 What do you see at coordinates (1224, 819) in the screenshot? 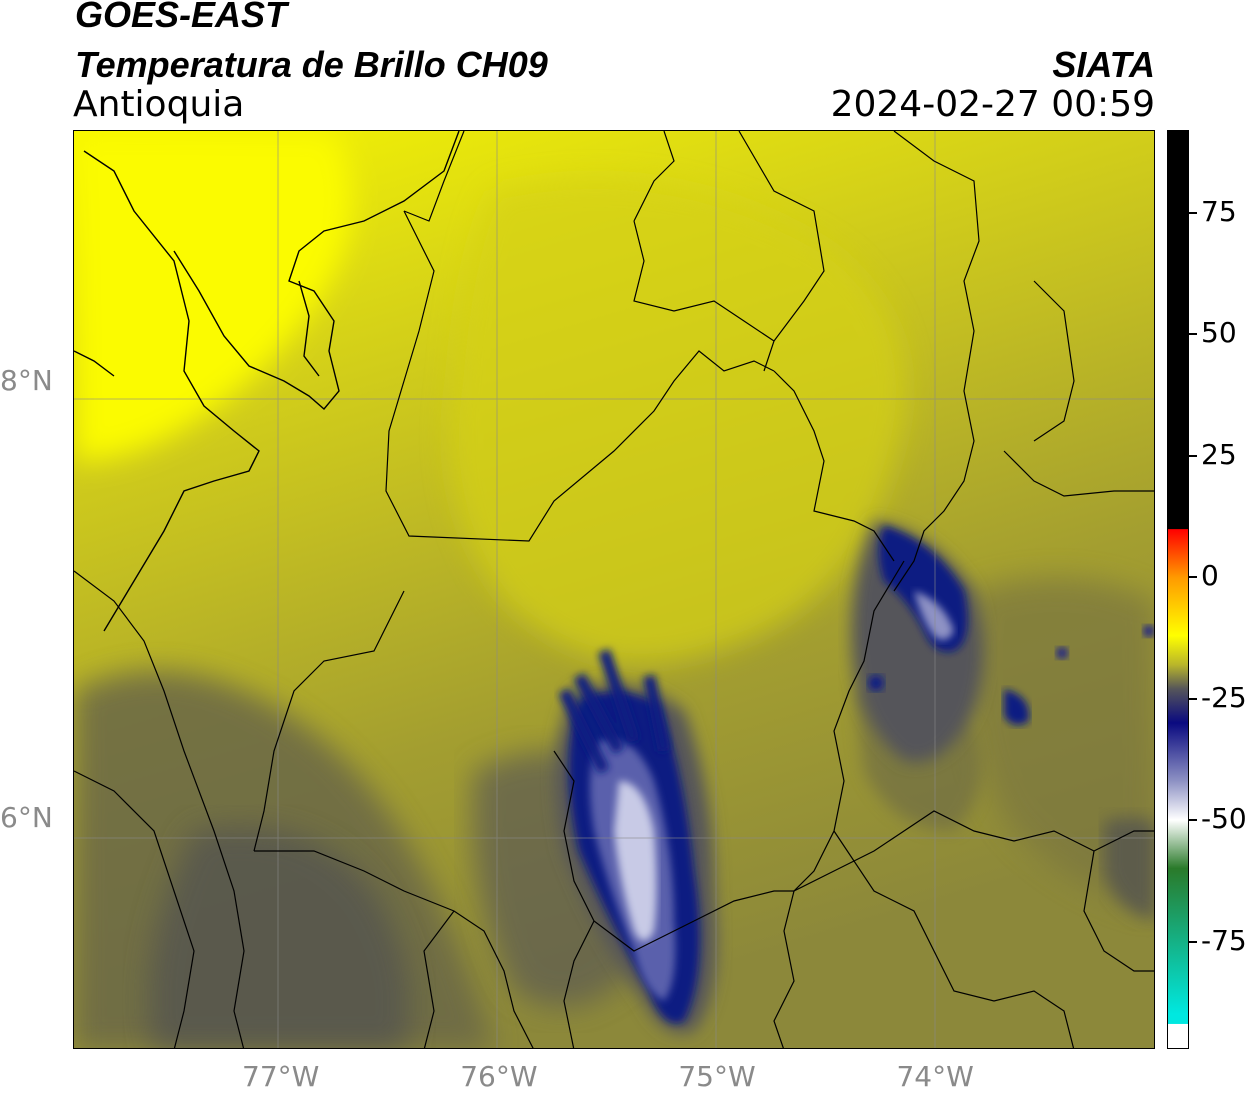
I see `colorbar-tick-label: -50` at bounding box center [1224, 819].